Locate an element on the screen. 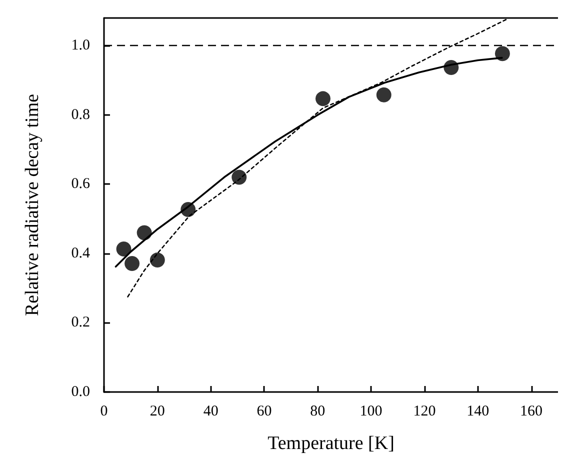 This screenshot has width=566, height=468. x-axis-title: Temperature [K] is located at coordinates (331, 443).